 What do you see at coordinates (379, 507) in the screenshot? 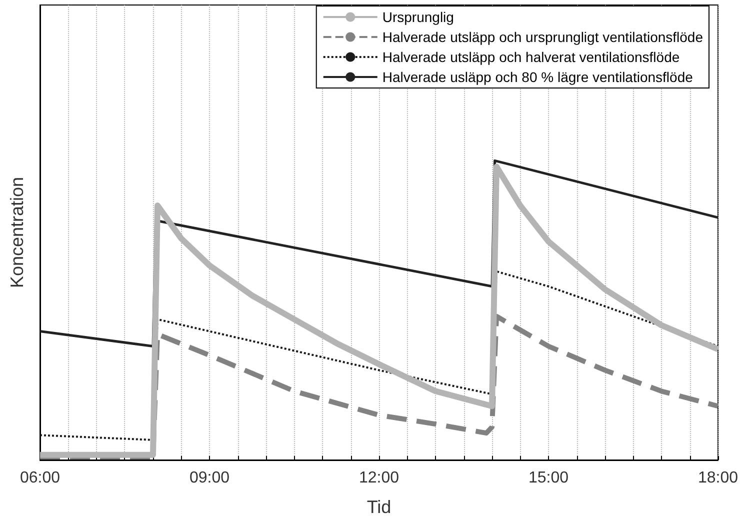
I see `x-axis-title: Tid` at bounding box center [379, 507].